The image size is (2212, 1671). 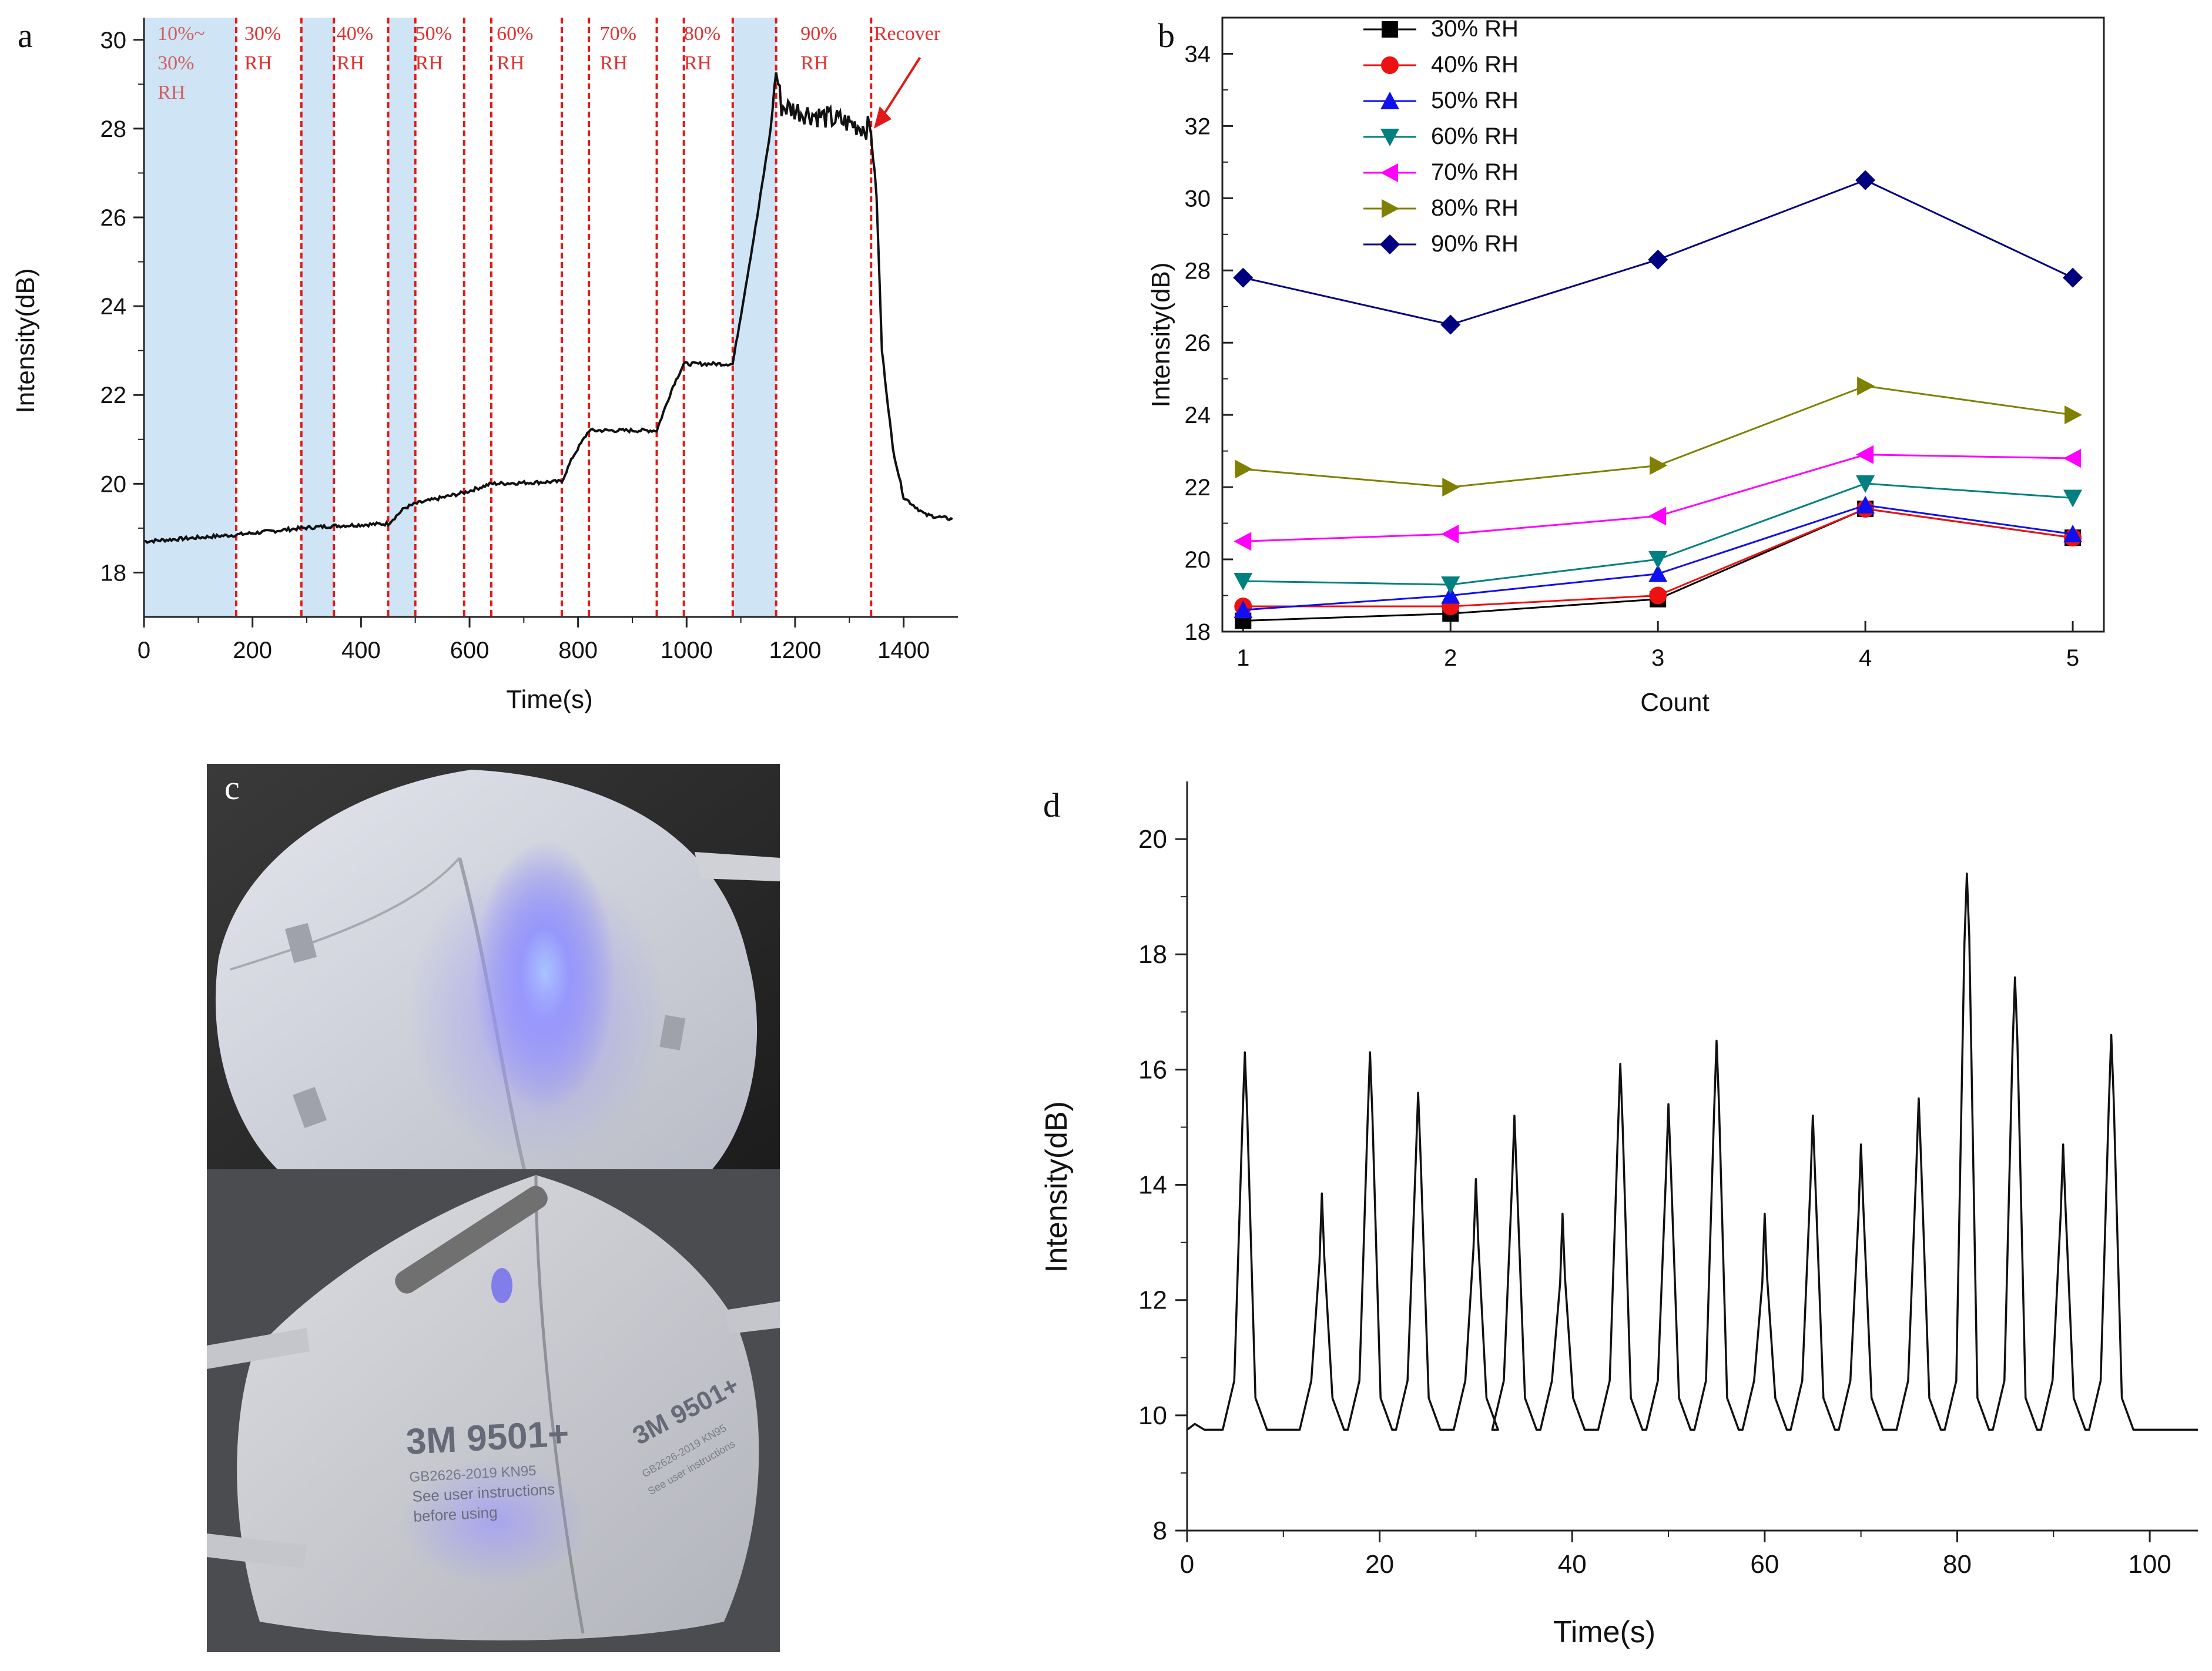 What do you see at coordinates (471, 1240) in the screenshot?
I see `nose-clip` at bounding box center [471, 1240].